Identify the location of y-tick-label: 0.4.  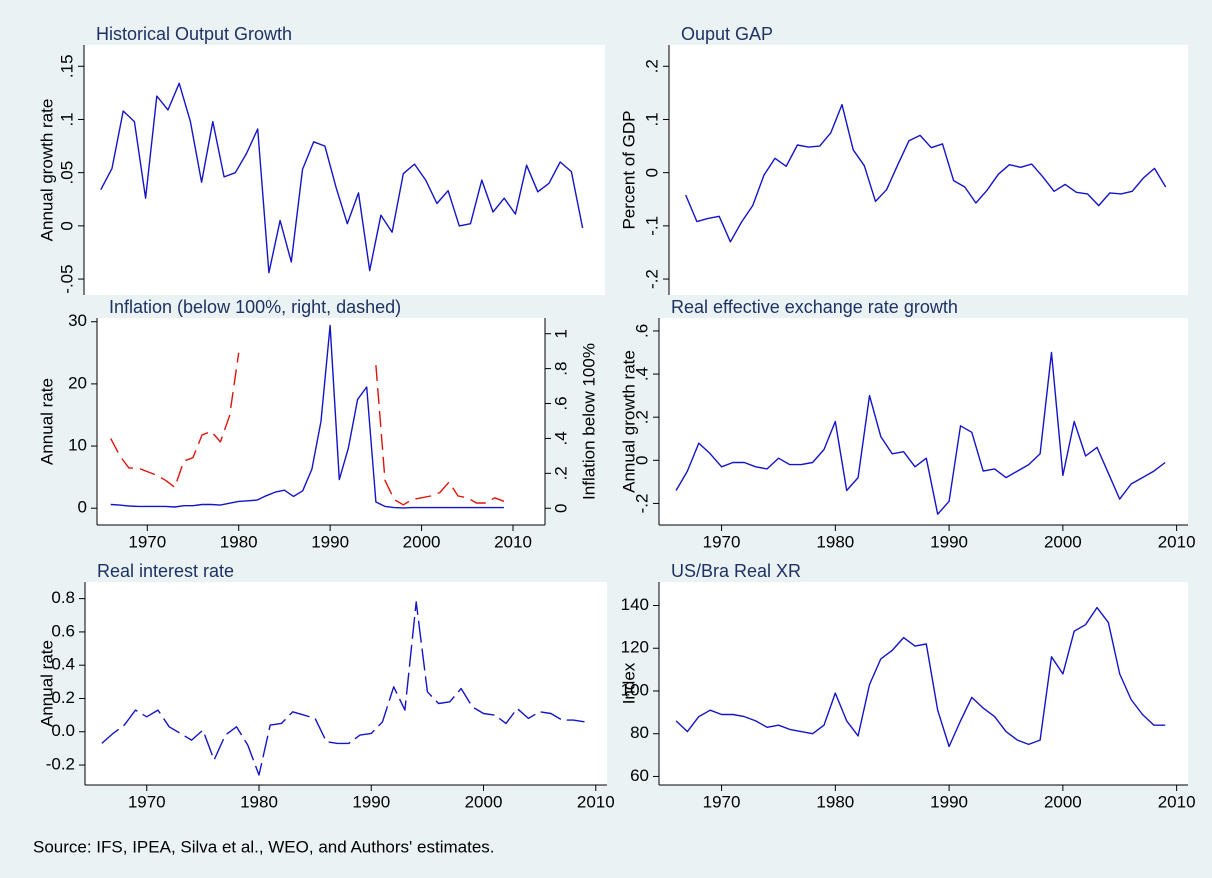
(63, 664).